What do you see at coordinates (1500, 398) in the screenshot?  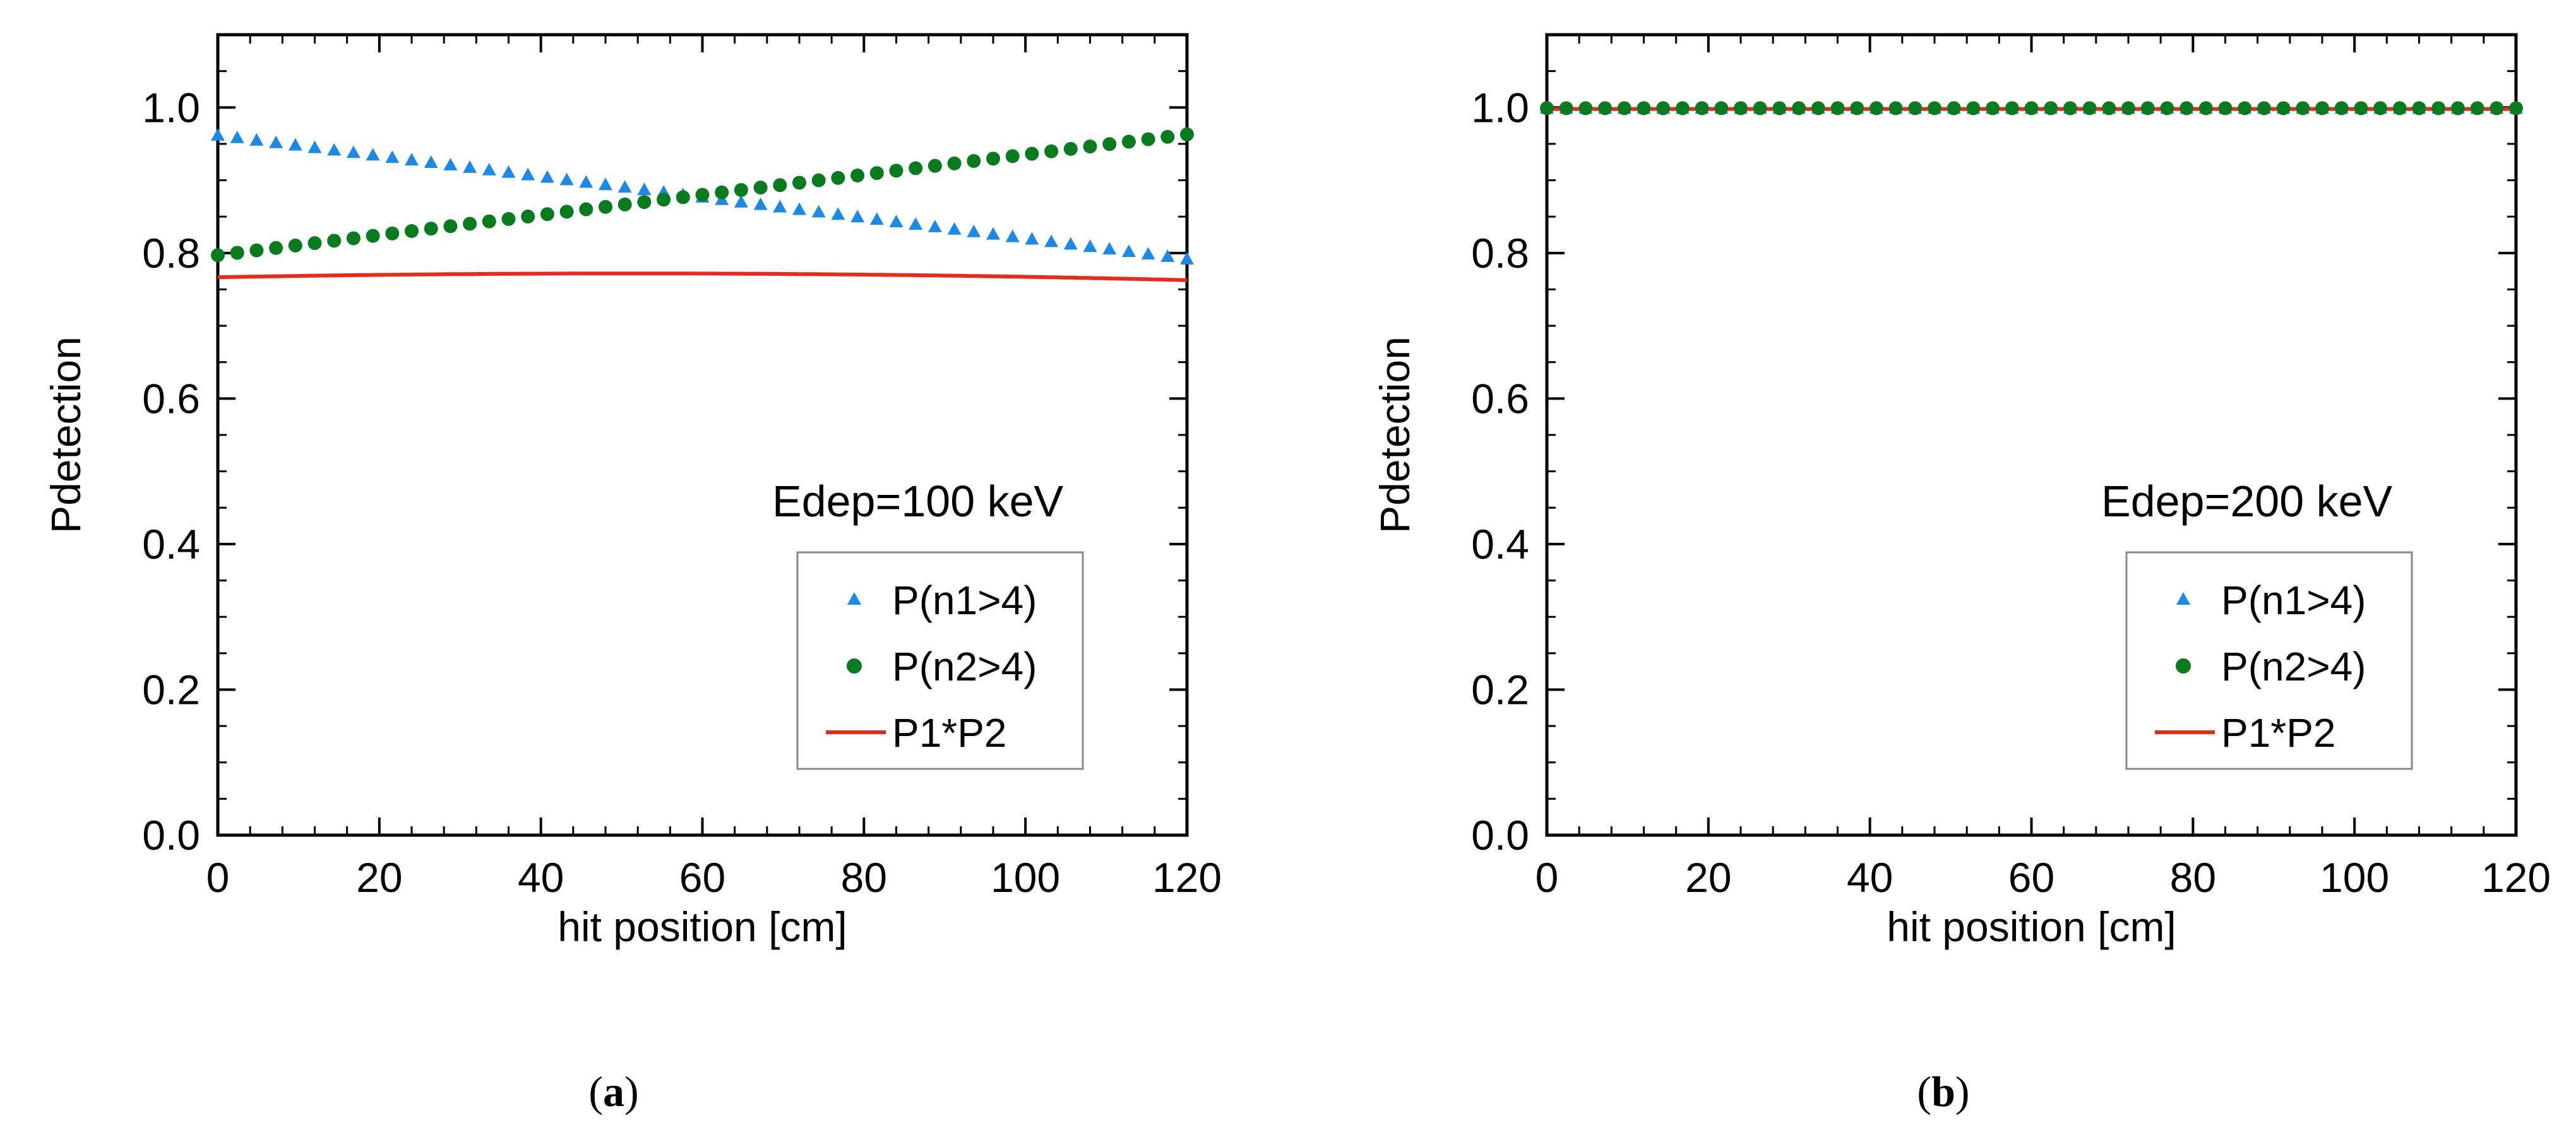 I see `y-tick-label: 0.6` at bounding box center [1500, 398].